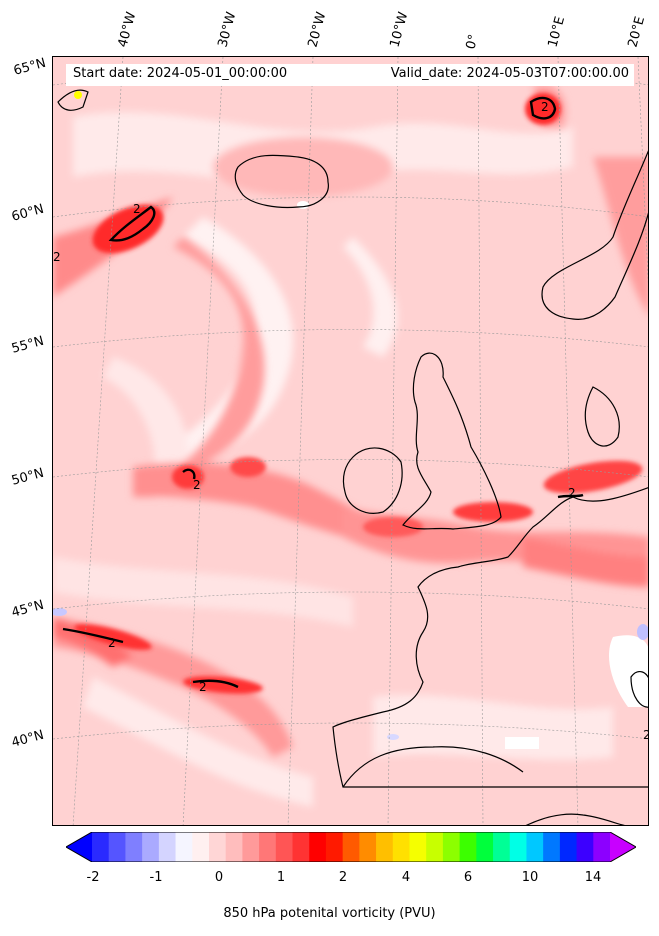 This screenshot has width=659, height=936. I want to click on start-date-label: Start date: 2024-05-01_00:00:00, so click(180, 73).